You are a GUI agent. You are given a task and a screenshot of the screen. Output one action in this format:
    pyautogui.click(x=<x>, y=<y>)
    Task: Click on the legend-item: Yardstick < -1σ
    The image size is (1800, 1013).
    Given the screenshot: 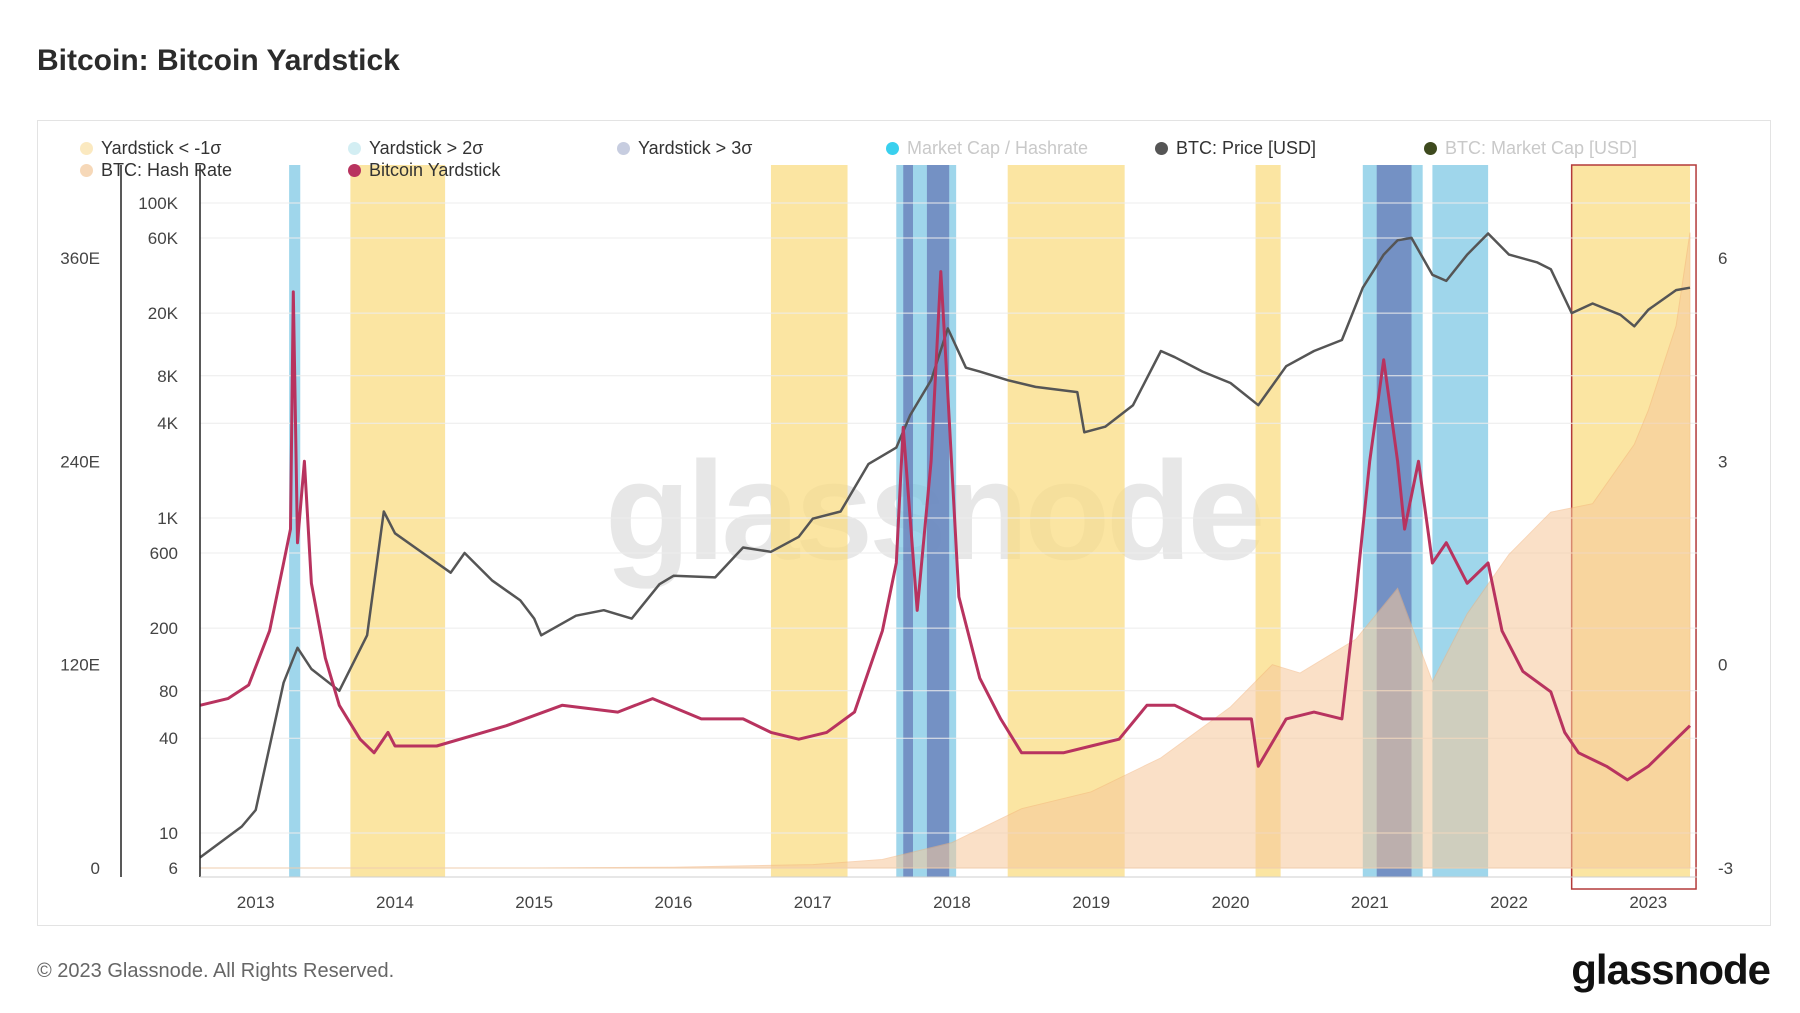 What is the action you would take?
    pyautogui.click(x=150, y=148)
    